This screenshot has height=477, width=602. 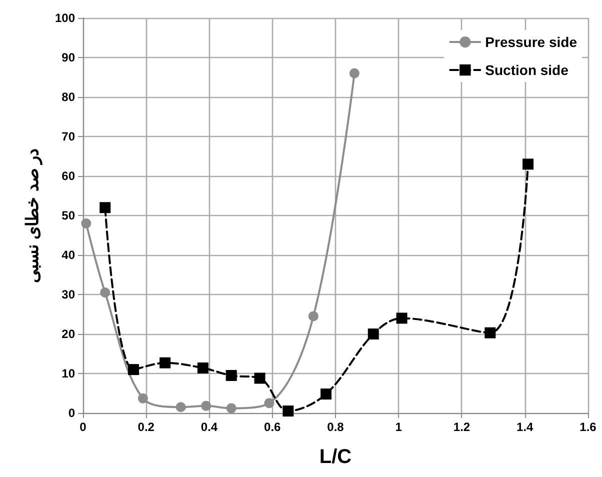 What do you see at coordinates (69, 295) in the screenshot?
I see `y-tick-label: 30` at bounding box center [69, 295].